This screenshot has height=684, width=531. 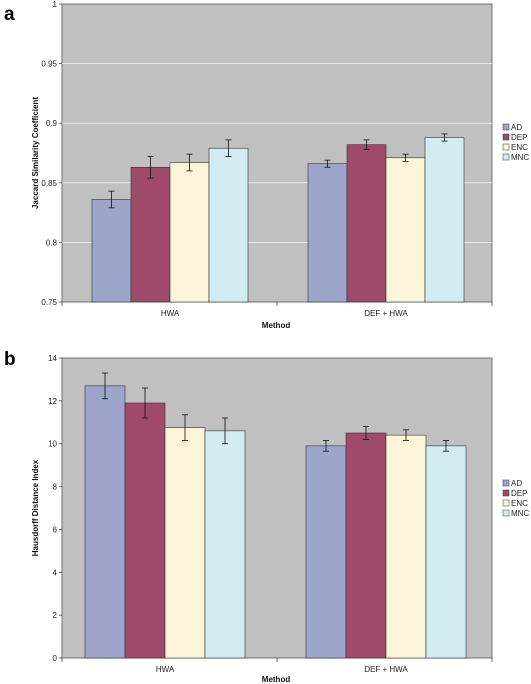 I want to click on x-axis-label-b: Method, so click(x=276, y=679).